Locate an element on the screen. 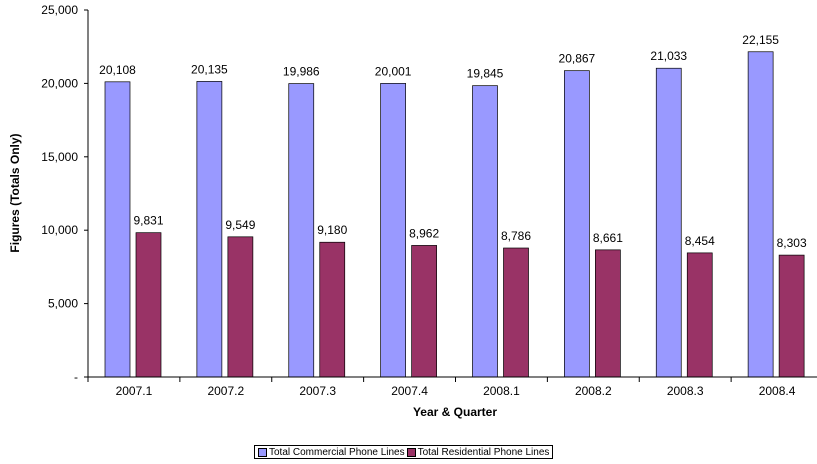 Image resolution: width=817 pixels, height=464 pixels. data-label: 8,303 is located at coordinates (792, 243).